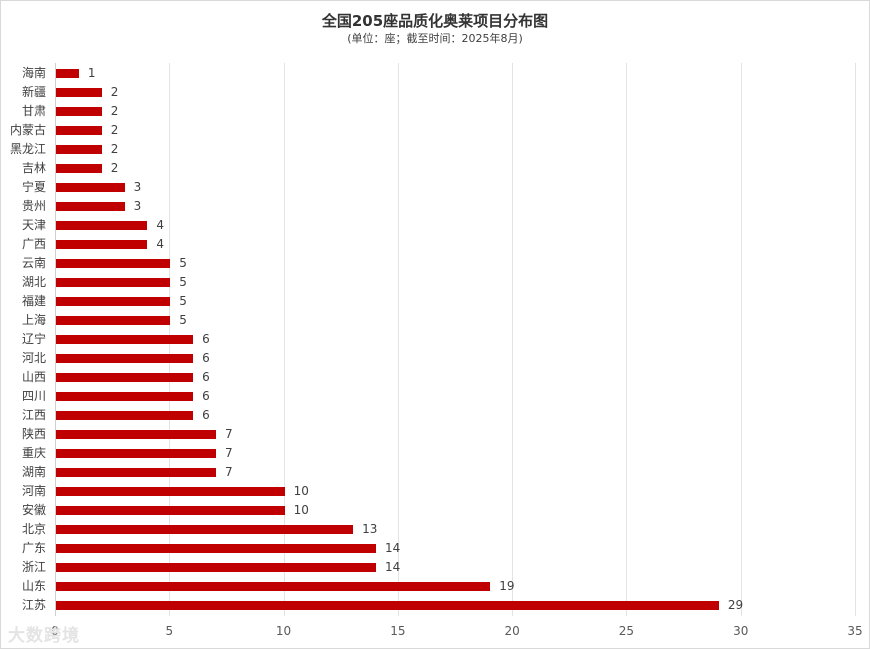 The width and height of the screenshot is (870, 649). What do you see at coordinates (27, 149) in the screenshot?
I see `category-label: 黑龙江` at bounding box center [27, 149].